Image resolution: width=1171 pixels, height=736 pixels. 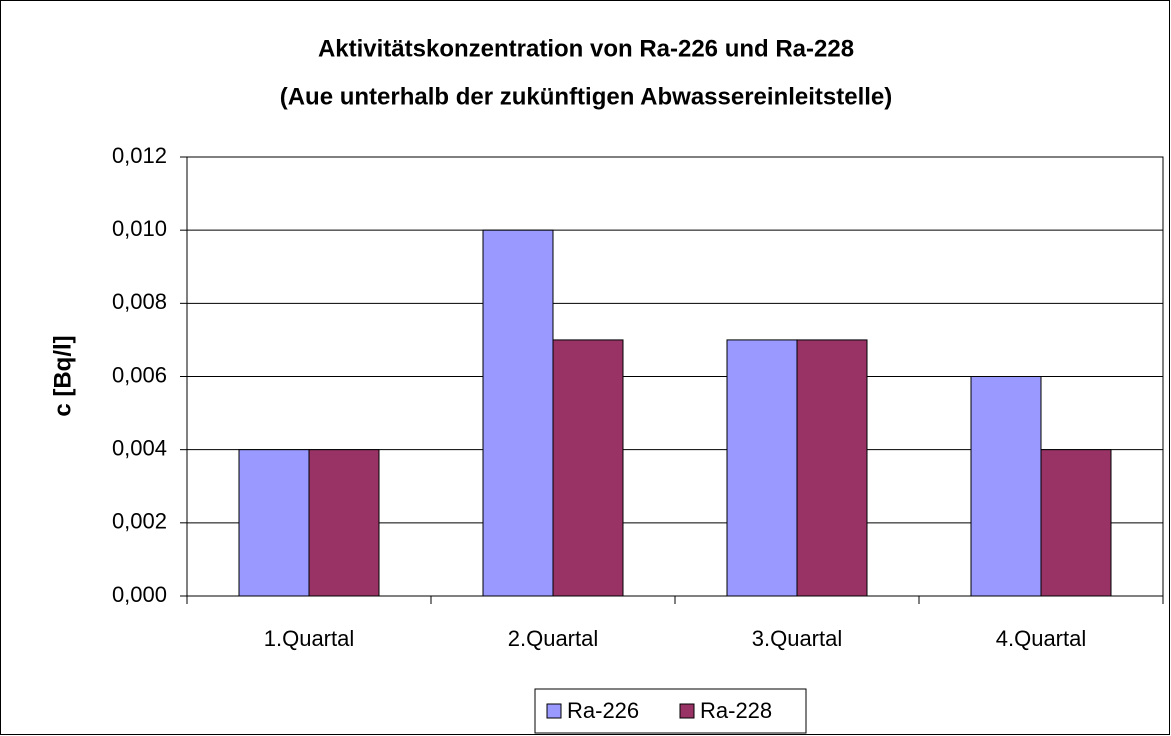 What do you see at coordinates (139, 374) in the screenshot?
I see `y-tick-label: 0,006` at bounding box center [139, 374].